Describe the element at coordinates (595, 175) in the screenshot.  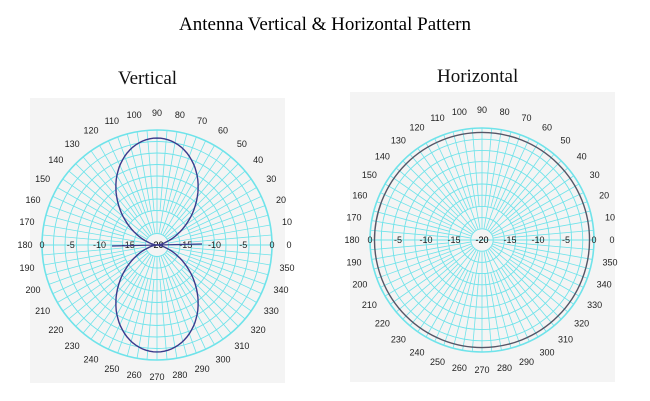
I see `angle-tick-label: 30` at that location.